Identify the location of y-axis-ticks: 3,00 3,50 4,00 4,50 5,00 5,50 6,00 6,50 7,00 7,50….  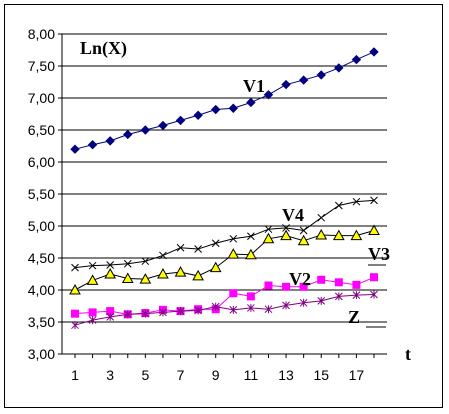
(45, 194).